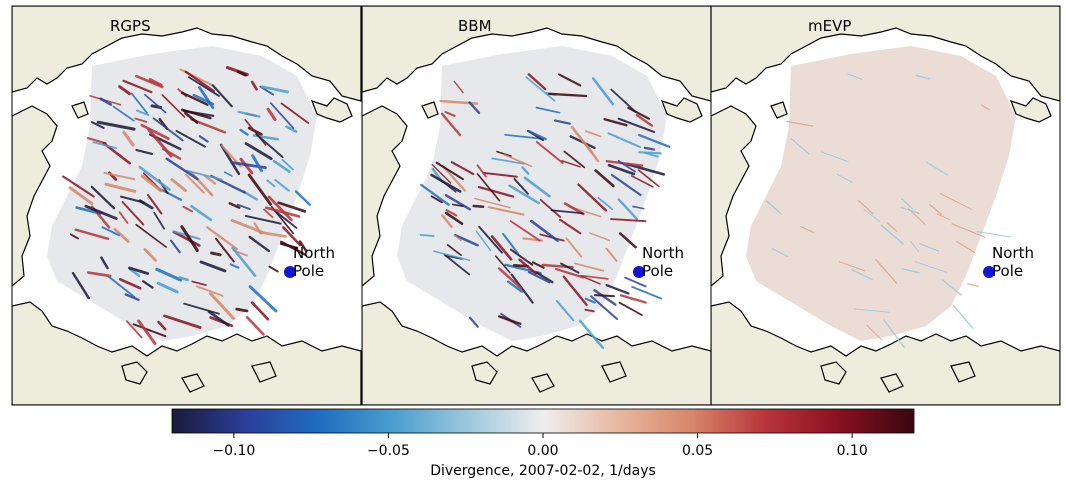  Describe the element at coordinates (1007, 271) in the screenshot. I see `pole-label-line2: Pole` at that location.